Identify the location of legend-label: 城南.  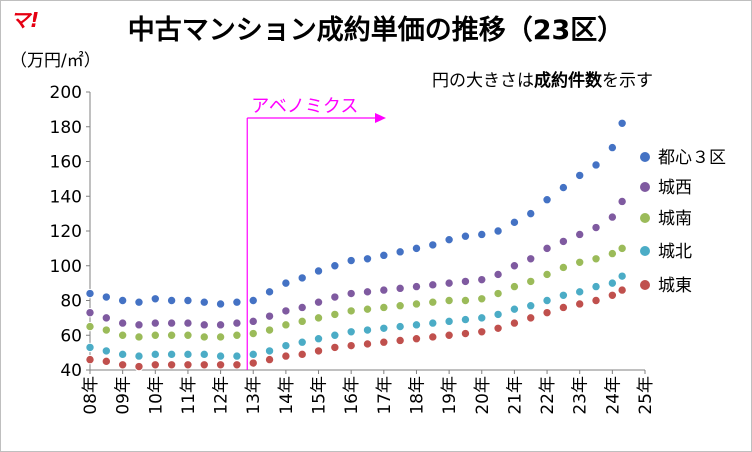
(675, 219).